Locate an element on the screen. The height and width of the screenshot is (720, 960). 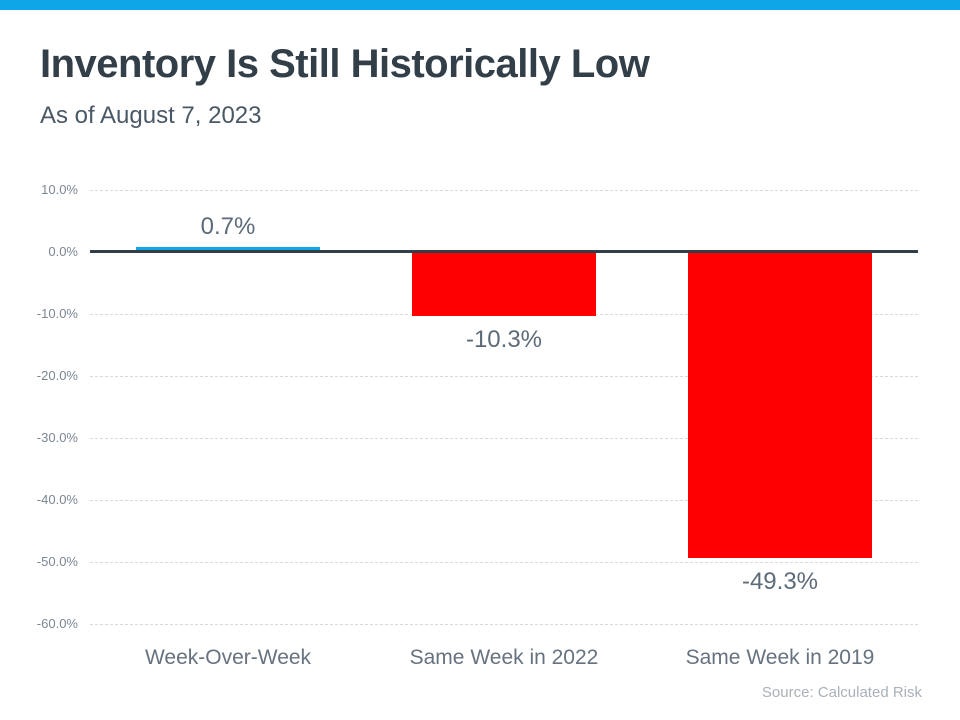
data-label: -10.3% is located at coordinates (504, 339).